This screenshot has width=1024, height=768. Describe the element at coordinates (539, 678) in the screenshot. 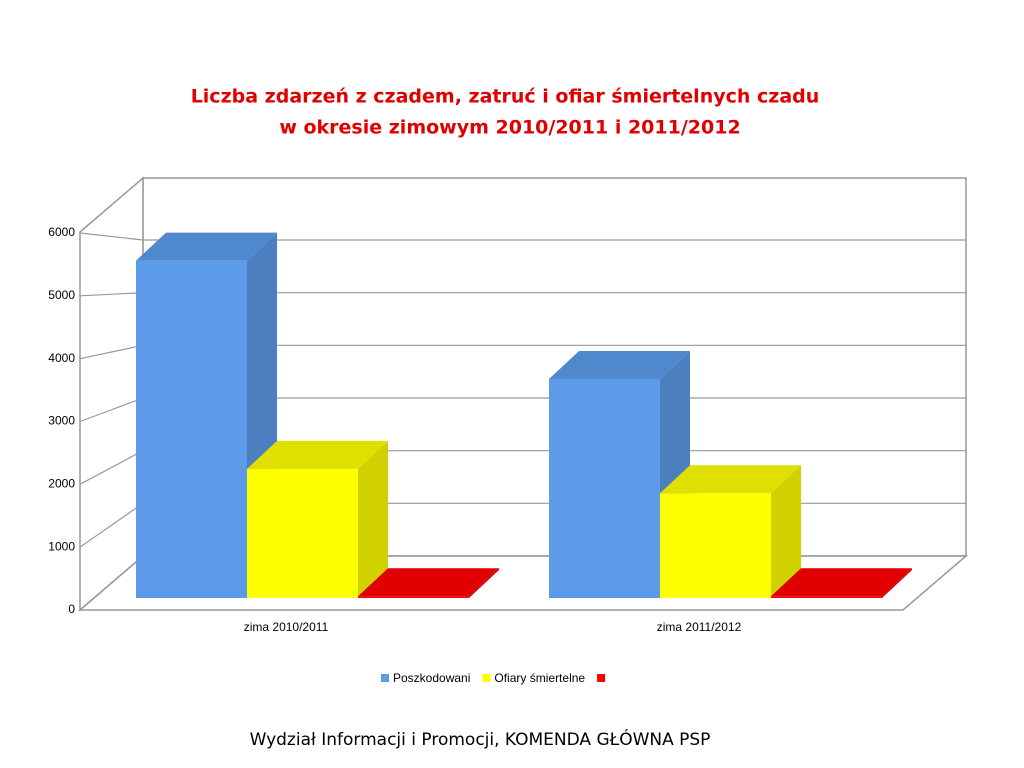

I see `legend-label: Ofiary śmiertelne` at that location.